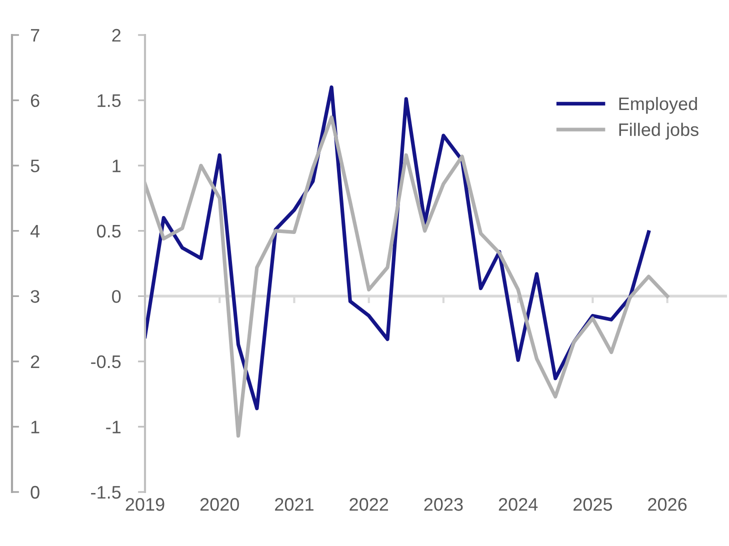 Image resolution: width=729 pixels, height=546 pixels. What do you see at coordinates (116, 35) in the screenshot?
I see `y-tick-label: 2` at bounding box center [116, 35].